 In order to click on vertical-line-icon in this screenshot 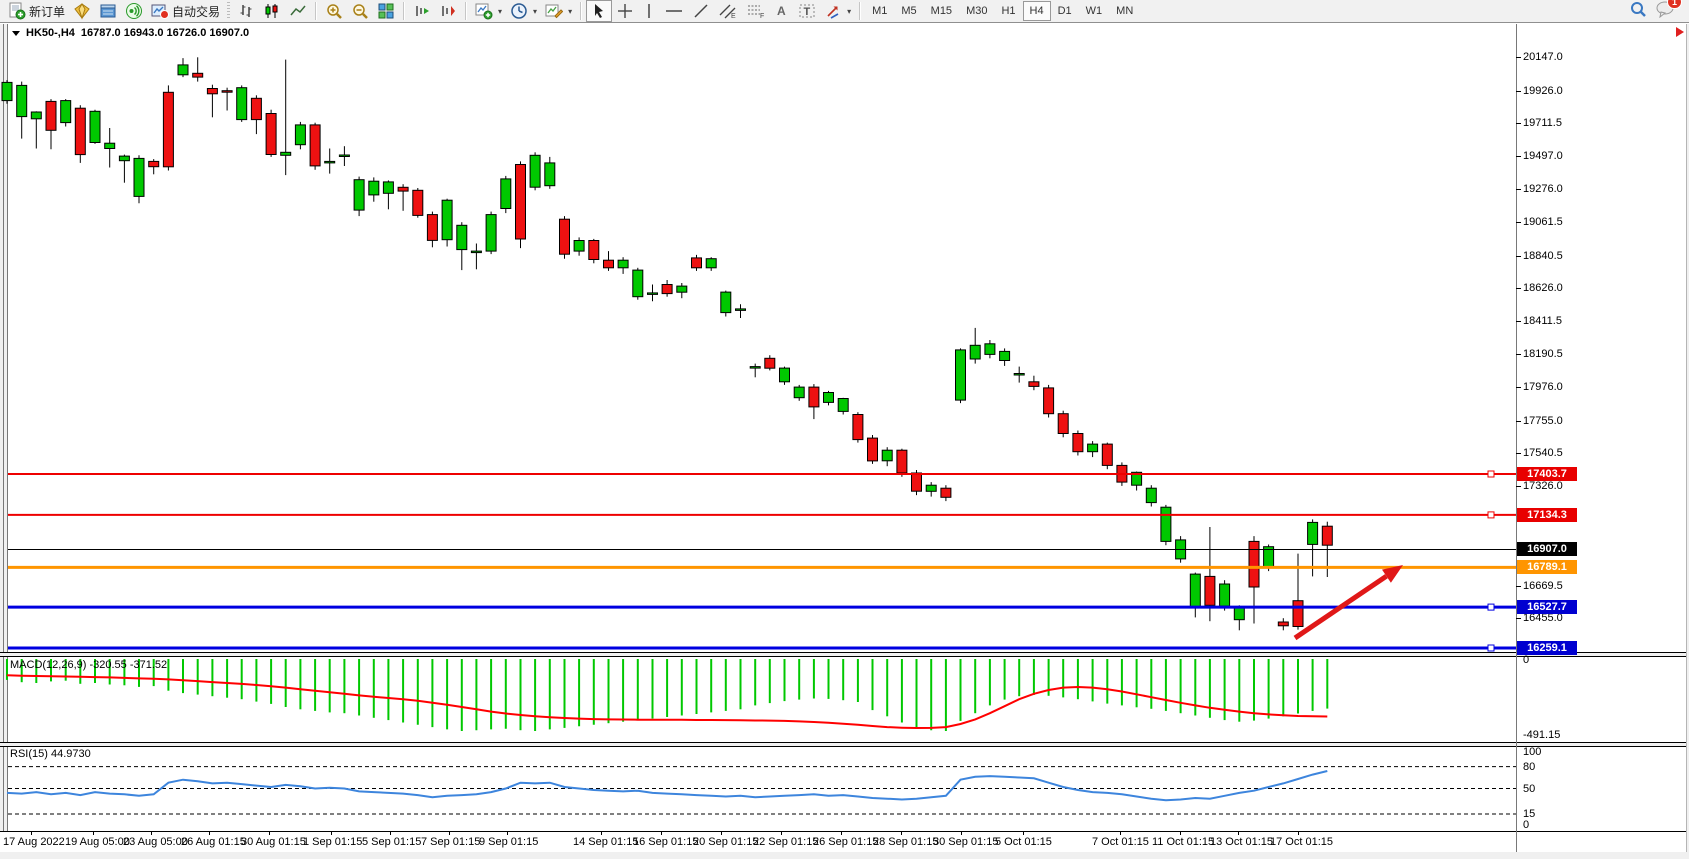, I will do `click(649, 11)`.